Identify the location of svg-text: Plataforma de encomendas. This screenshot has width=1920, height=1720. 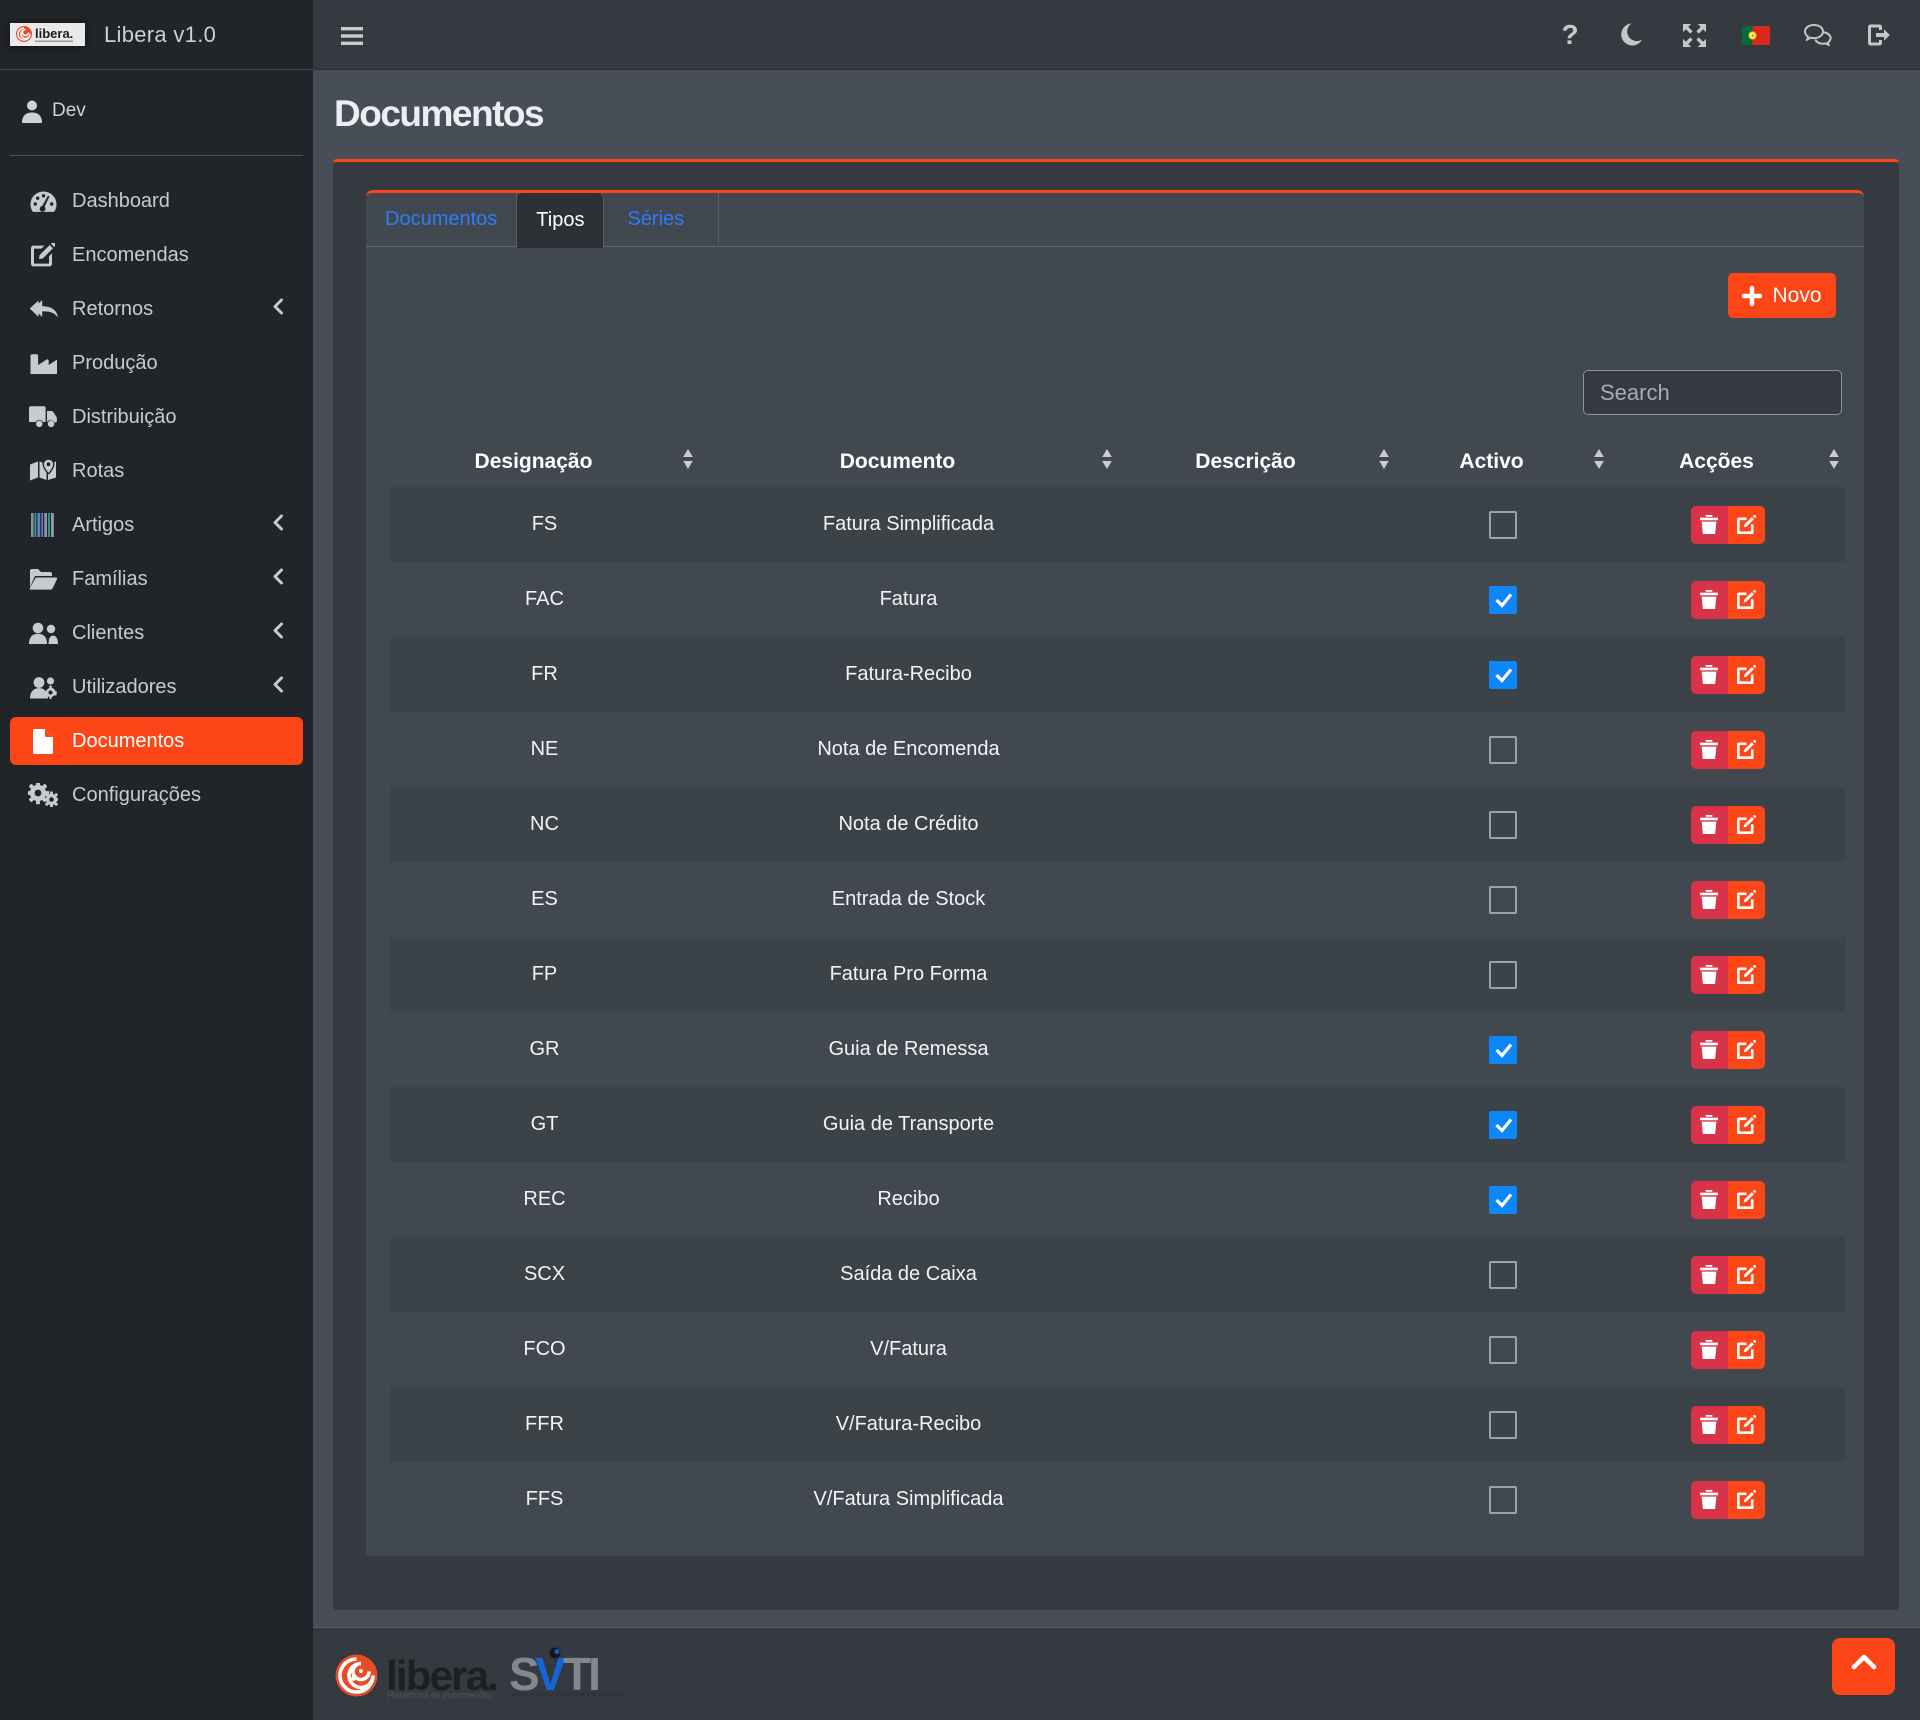
(440, 1695).